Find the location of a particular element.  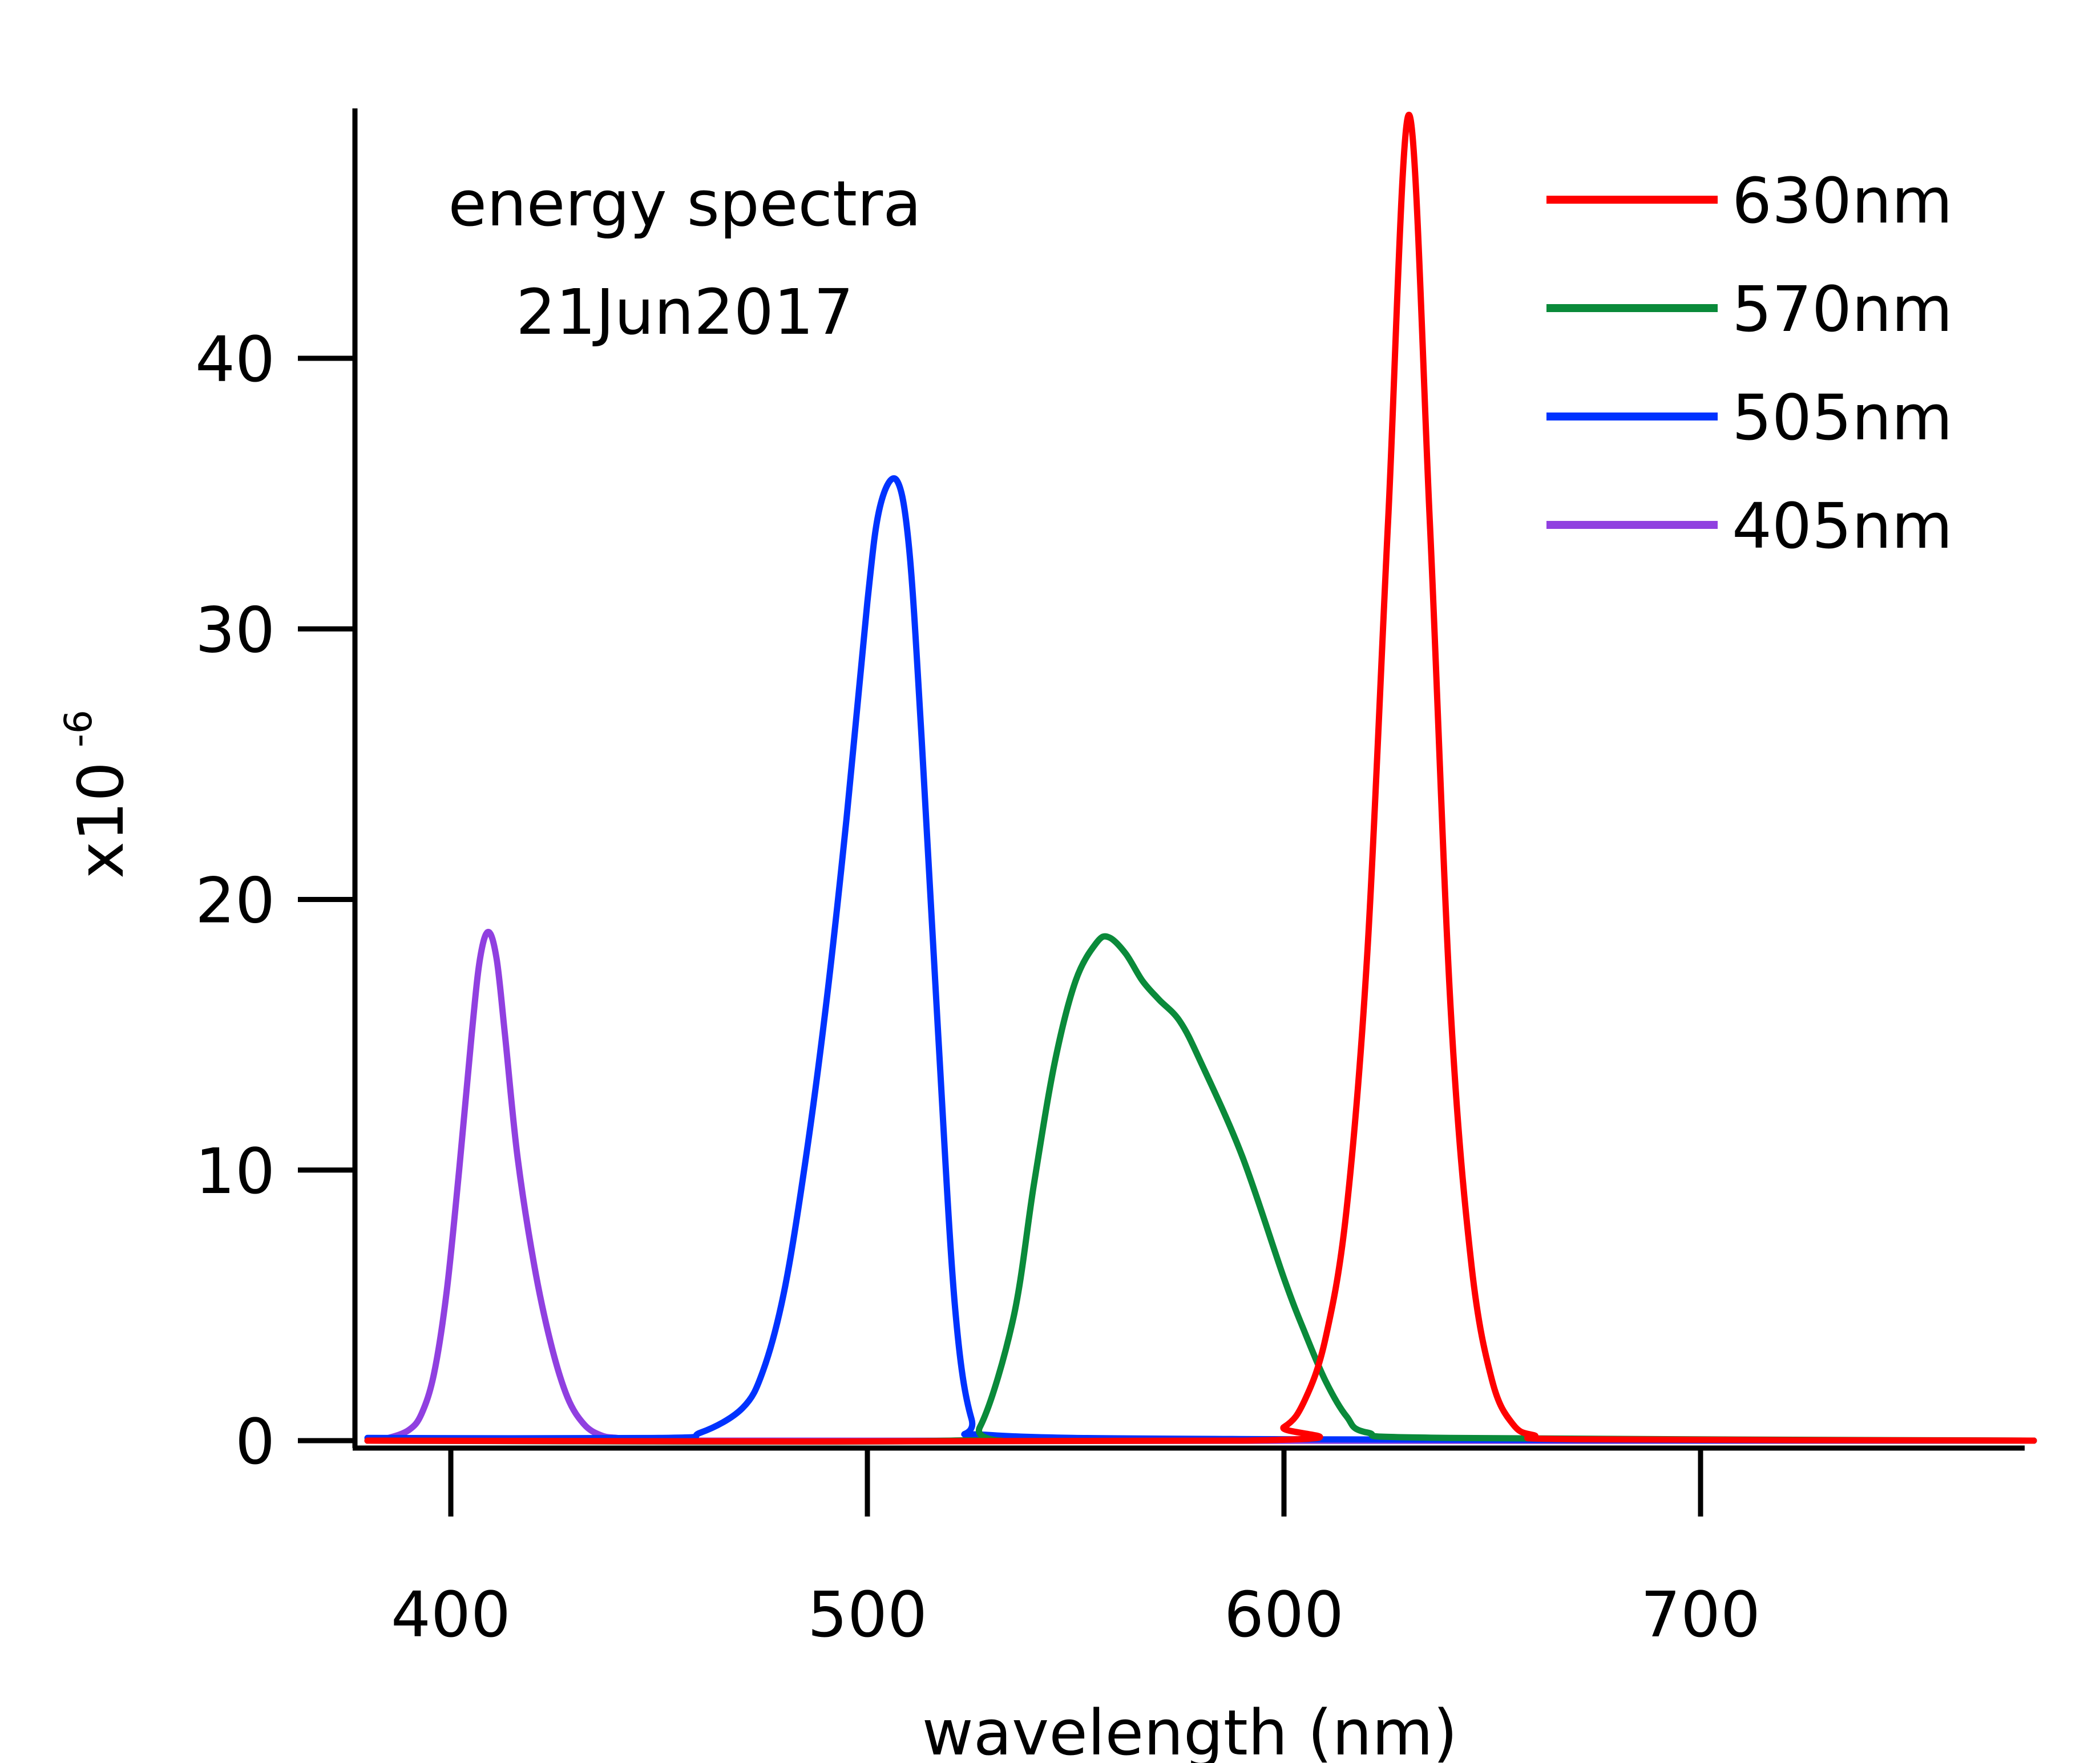

y-tick-label: 30 is located at coordinates (235, 629).